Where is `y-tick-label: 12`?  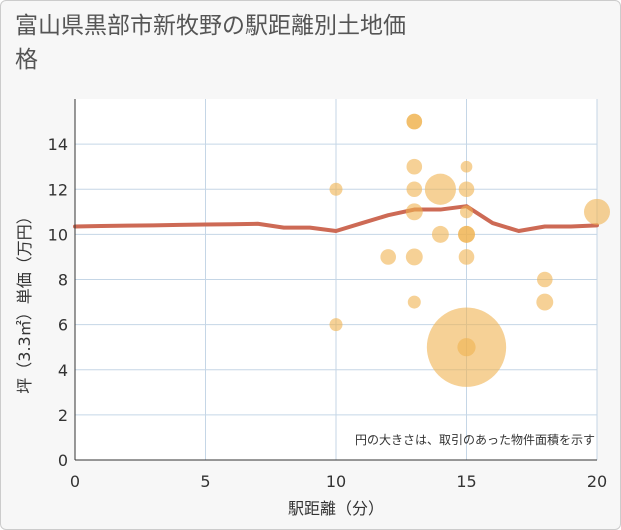 y-tick-label: 12 is located at coordinates (58, 189).